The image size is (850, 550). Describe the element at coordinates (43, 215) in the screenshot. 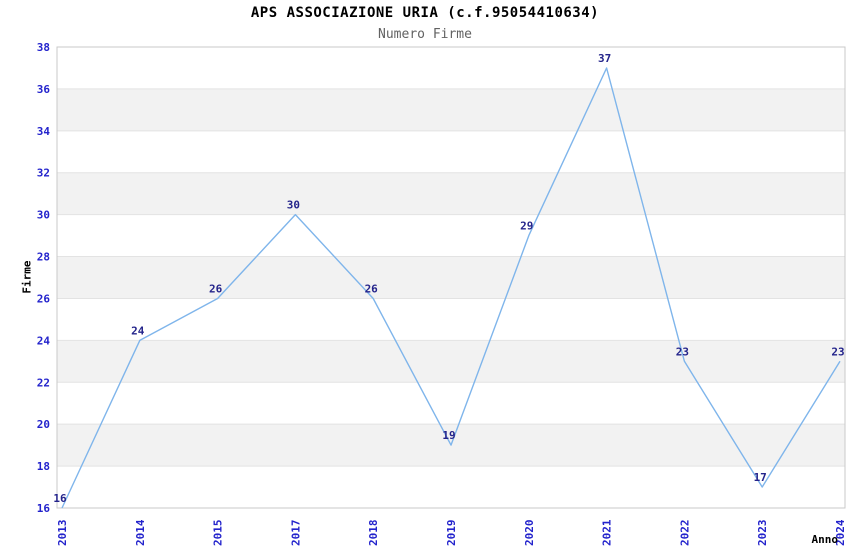

I see `y-tick-label: 30` at that location.